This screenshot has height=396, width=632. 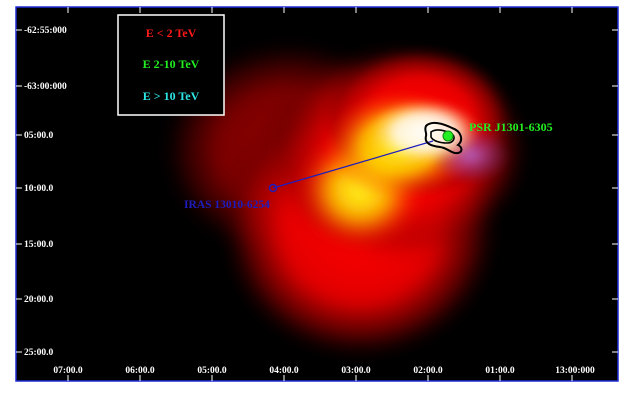 I want to click on y-tick-label: 05:00.0, so click(x=39, y=136).